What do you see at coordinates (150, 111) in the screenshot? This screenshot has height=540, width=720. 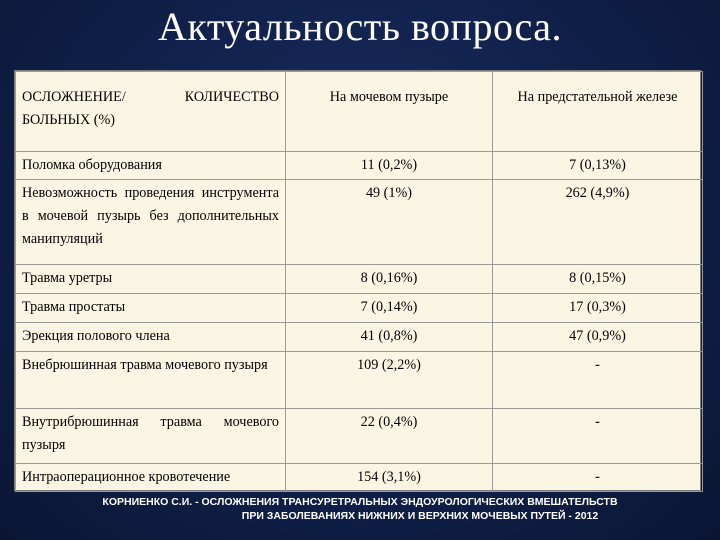 I see `header-complication: ОСЛОЖНЕНИЕ/ КОЛИЧЕСТВО БОЛЬНЫХ (%)` at bounding box center [150, 111].